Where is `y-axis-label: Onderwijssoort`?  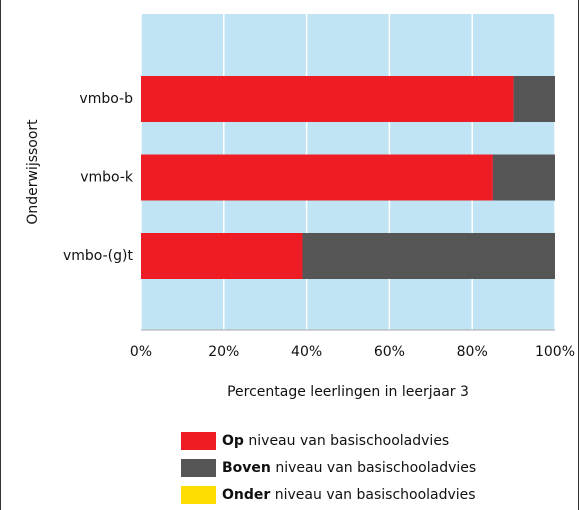
y-axis-label: Onderwijssoort is located at coordinates (33, 172).